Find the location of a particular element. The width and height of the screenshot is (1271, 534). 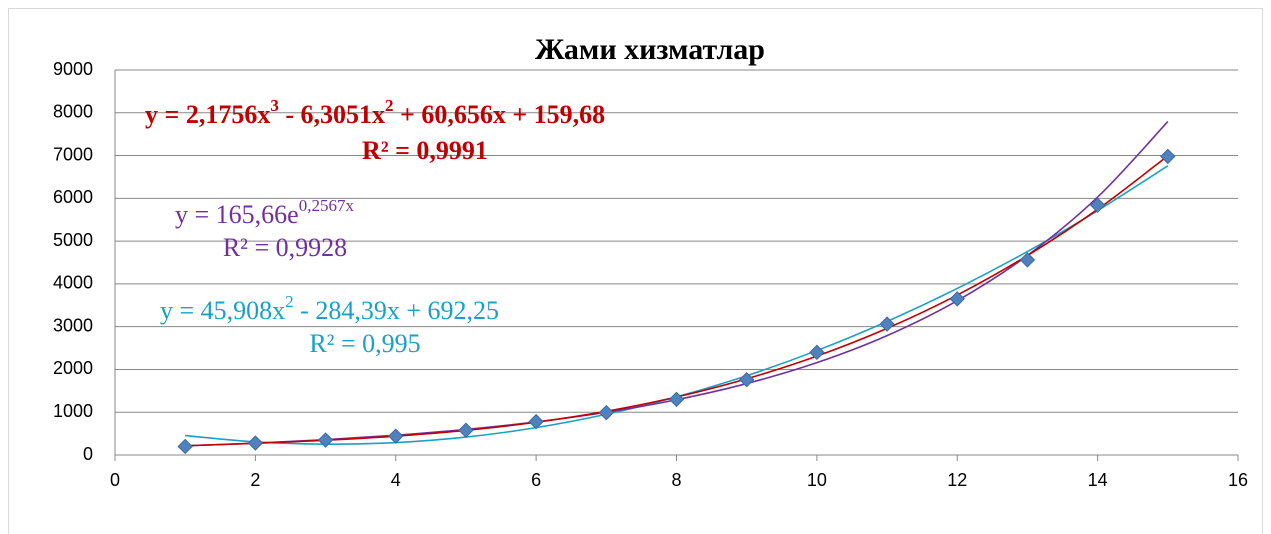

trendline-equation: y = 45,908x2 - 284,39x + 692,25 is located at coordinates (329, 308).